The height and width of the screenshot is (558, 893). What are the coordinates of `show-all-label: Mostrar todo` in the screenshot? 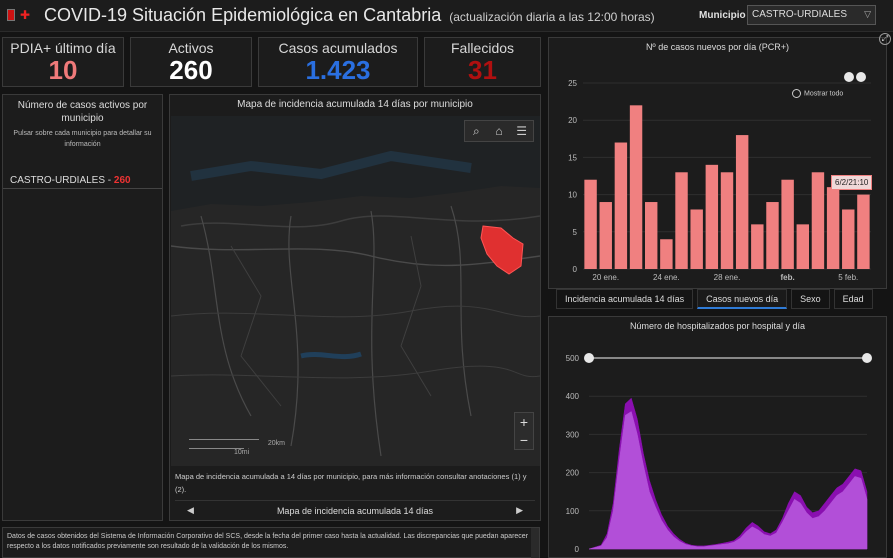 It's located at (824, 94).